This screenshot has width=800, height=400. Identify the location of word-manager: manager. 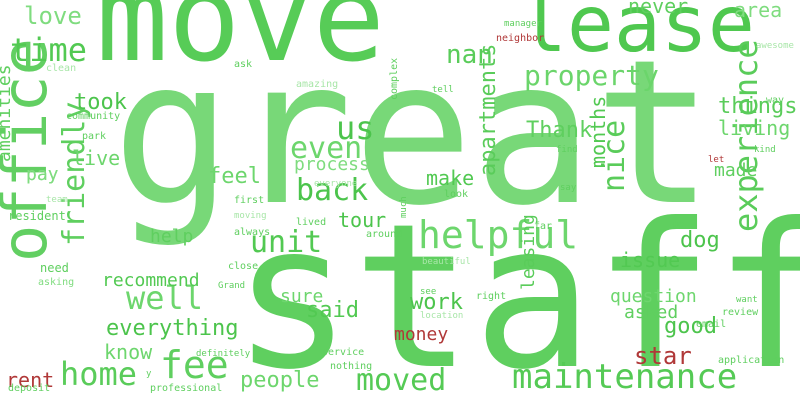
(523, 24).